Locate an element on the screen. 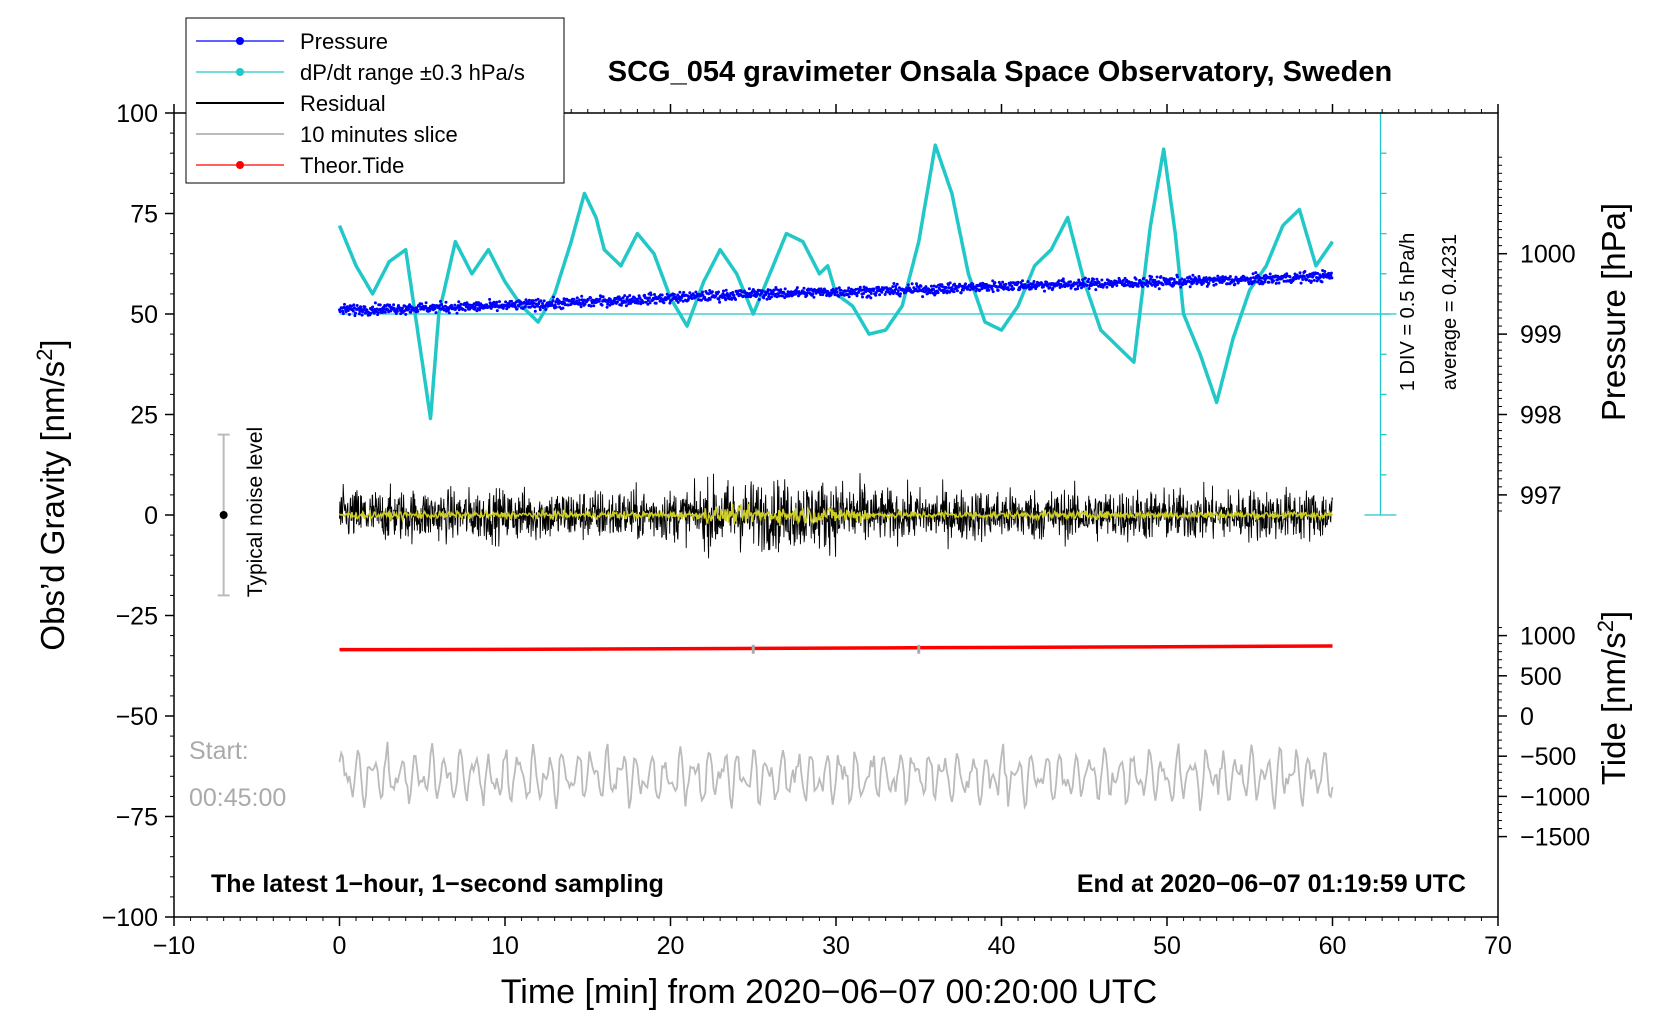 This screenshot has height=1020, width=1676. tide-tick-label: −500 is located at coordinates (1548, 757).